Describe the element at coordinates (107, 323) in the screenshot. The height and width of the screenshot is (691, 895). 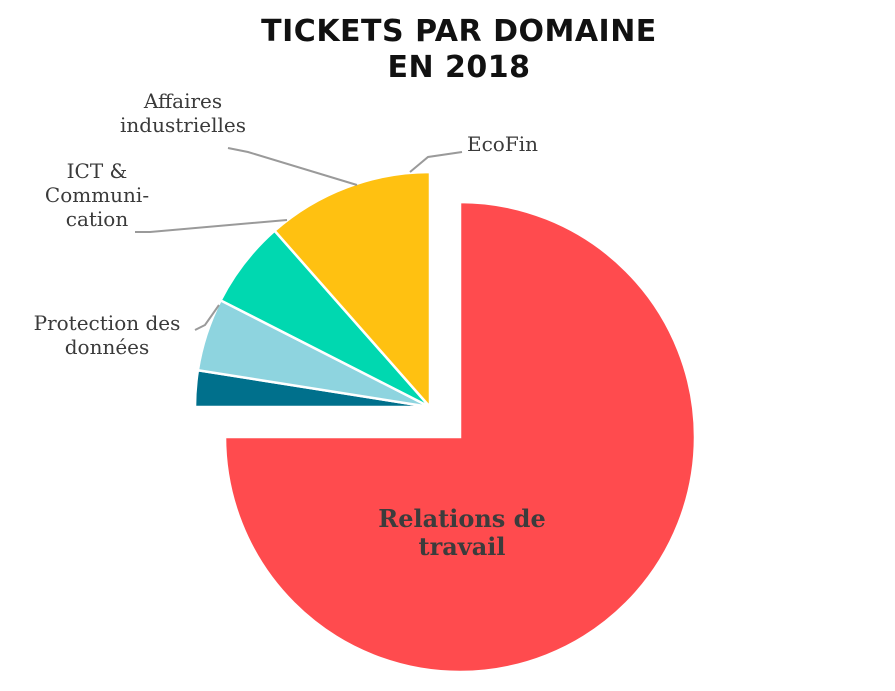
I see `slice-label-line: Protection des` at that location.